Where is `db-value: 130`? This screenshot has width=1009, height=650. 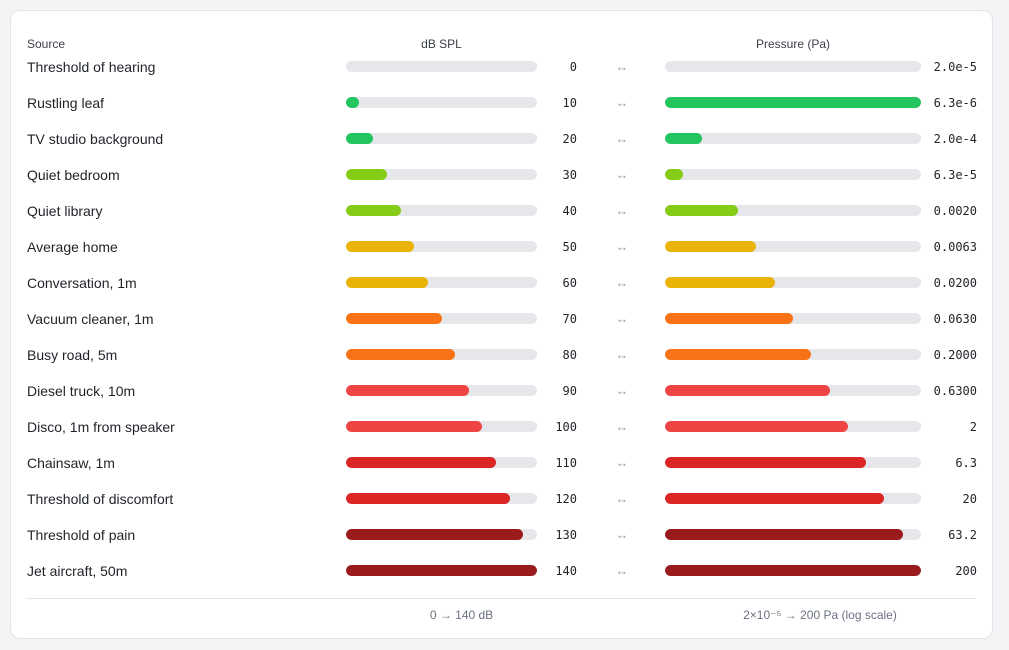 db-value: 130 is located at coordinates (566, 535).